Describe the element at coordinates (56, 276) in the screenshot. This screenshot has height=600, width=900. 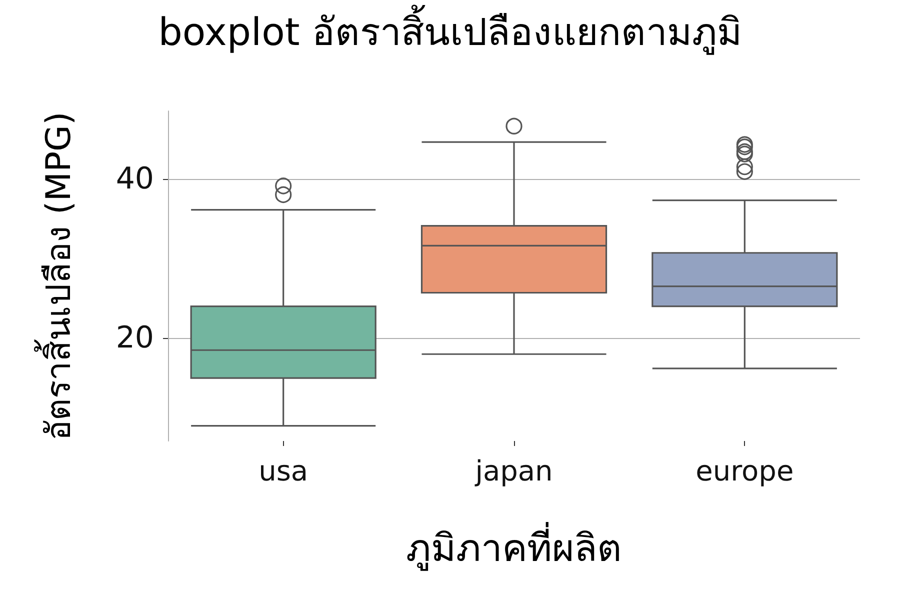
I see `y-axis-title: อัตราสิ้นเปลือง (MPG)` at that location.